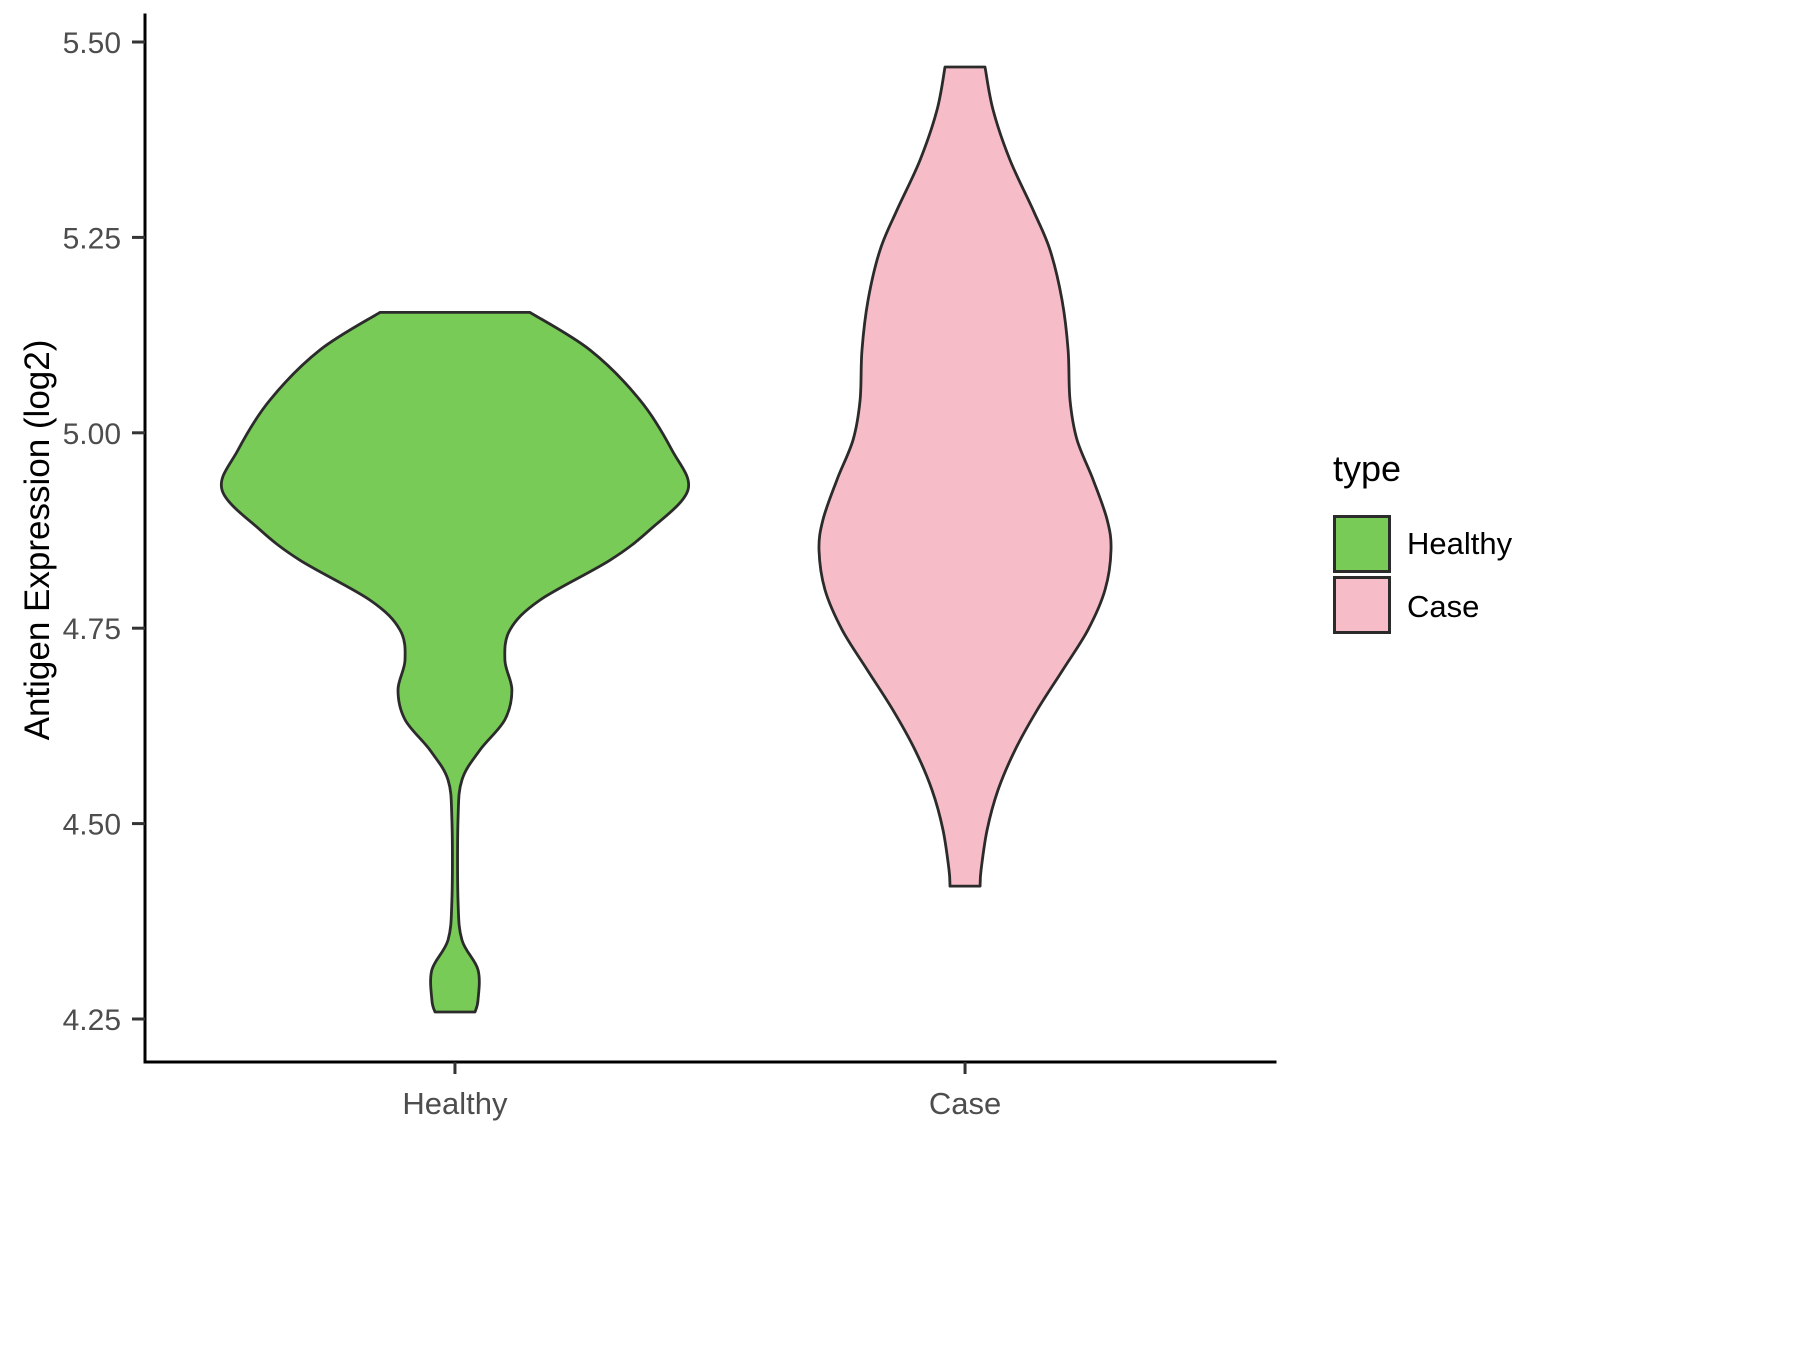  Describe the element at coordinates (455, 1103) in the screenshot. I see `x-category-label: Healthy` at that location.